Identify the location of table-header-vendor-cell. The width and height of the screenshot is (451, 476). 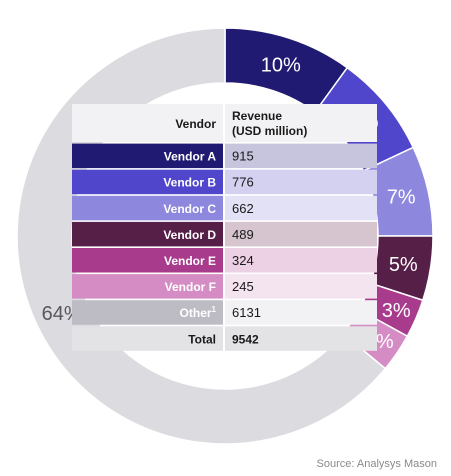
(147, 123).